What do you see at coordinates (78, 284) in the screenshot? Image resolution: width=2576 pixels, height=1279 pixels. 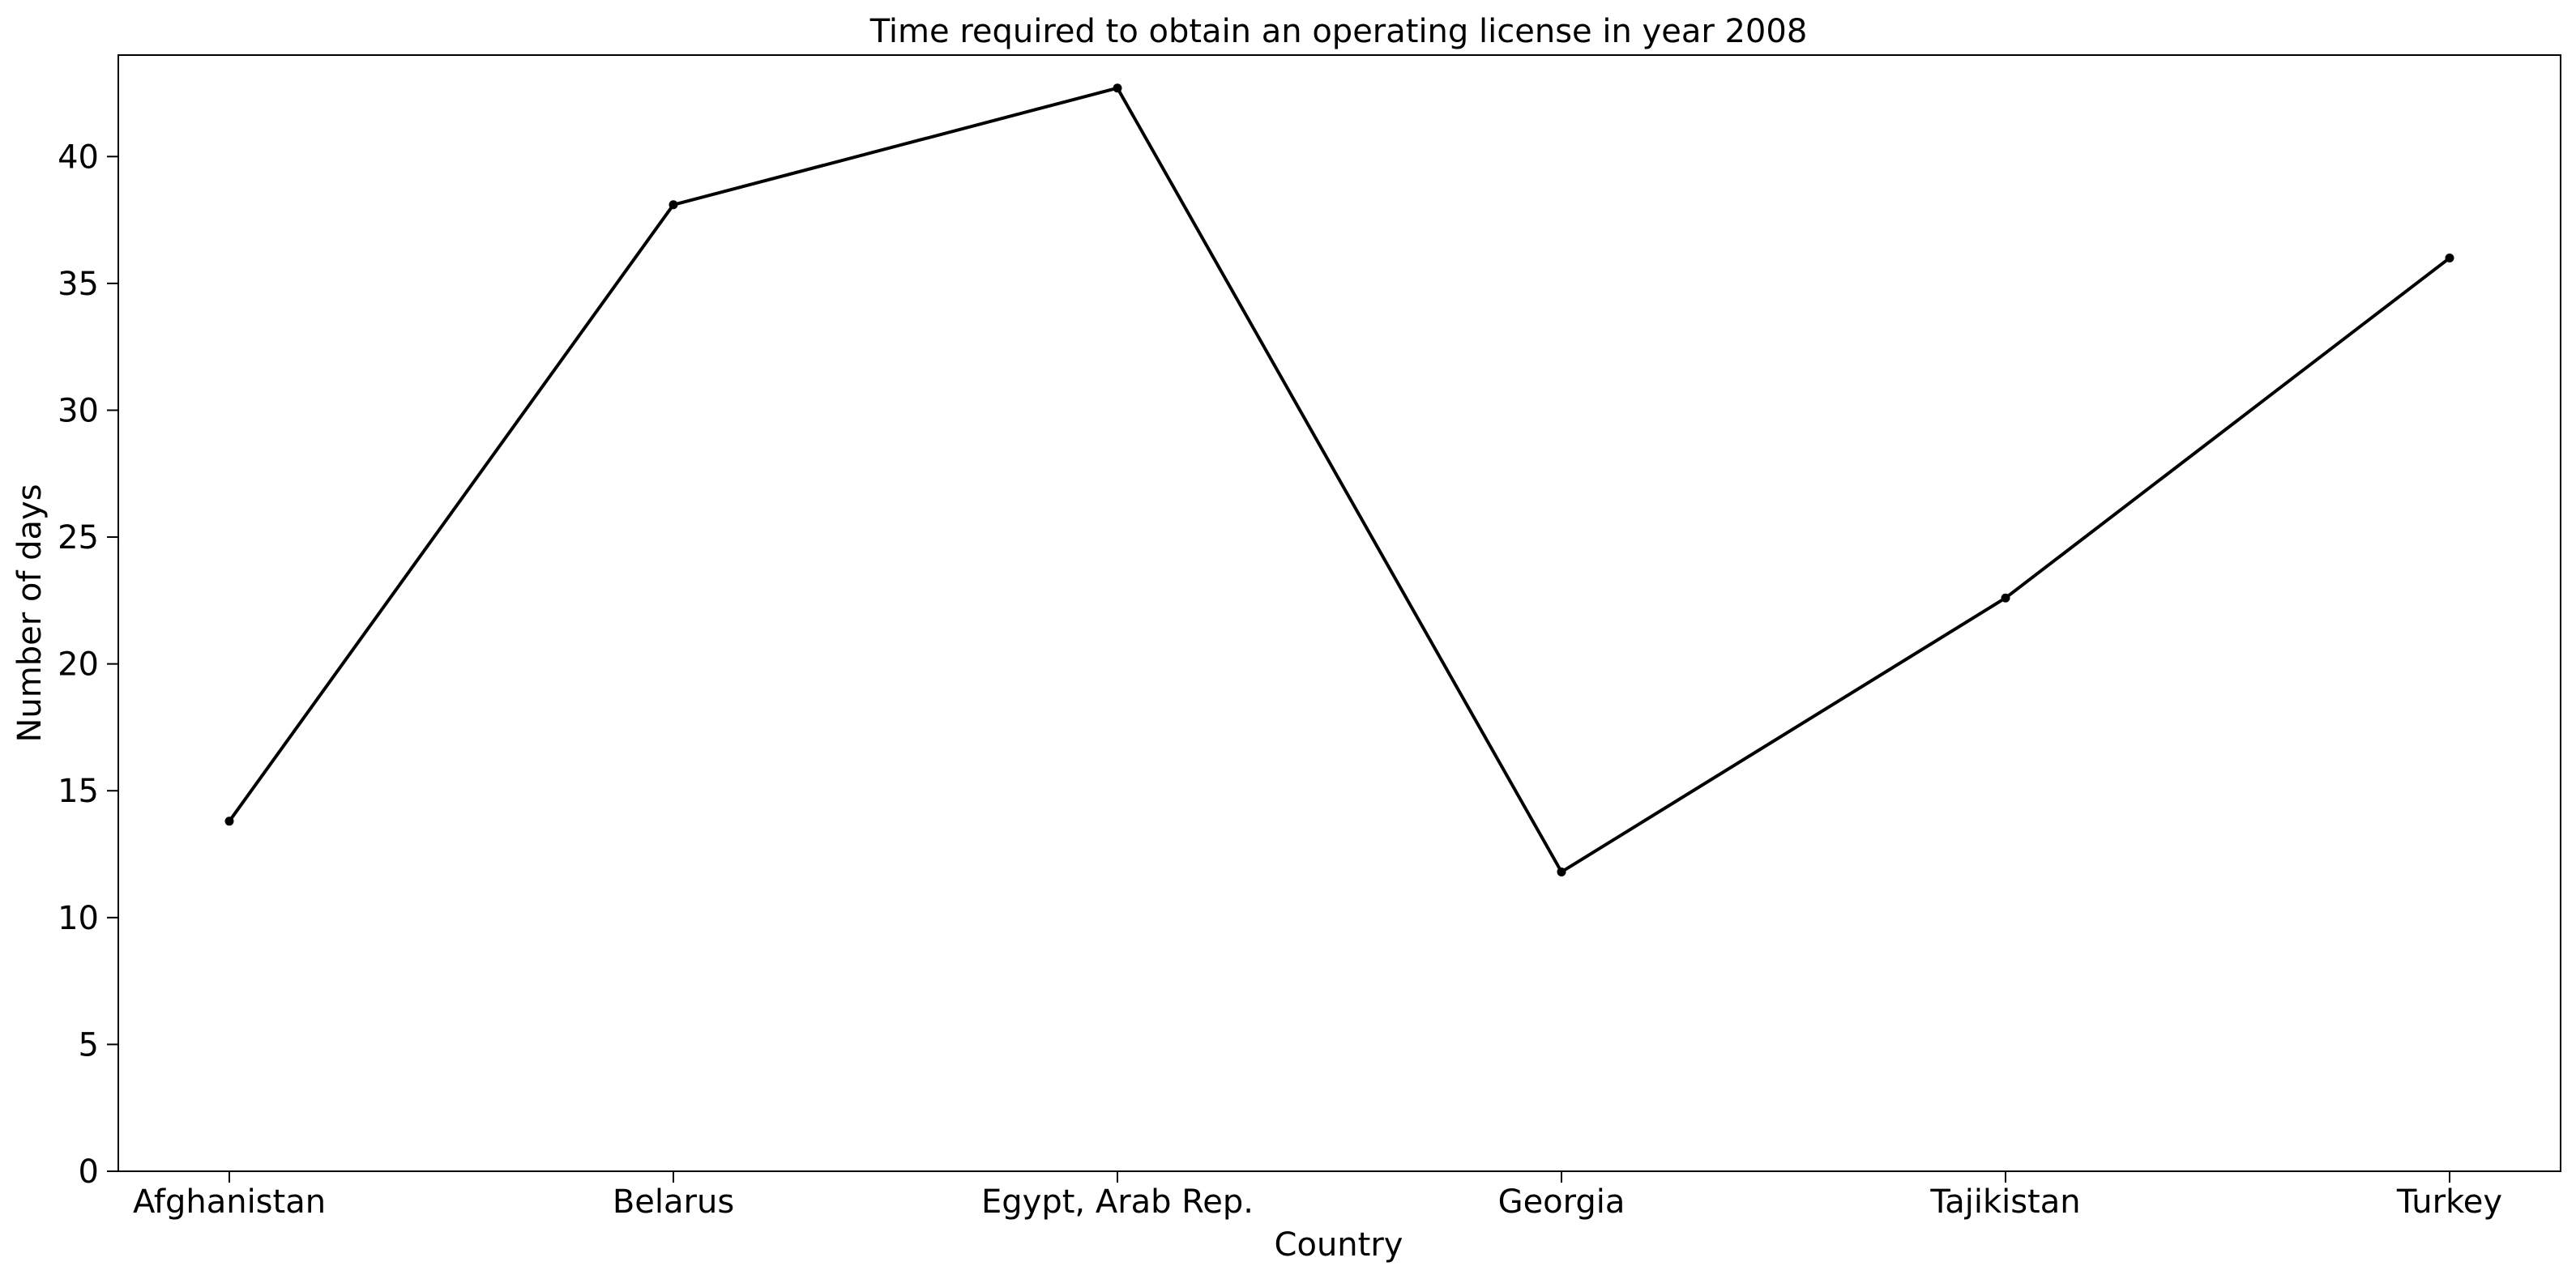 I see `y-tick-label: 35` at bounding box center [78, 284].